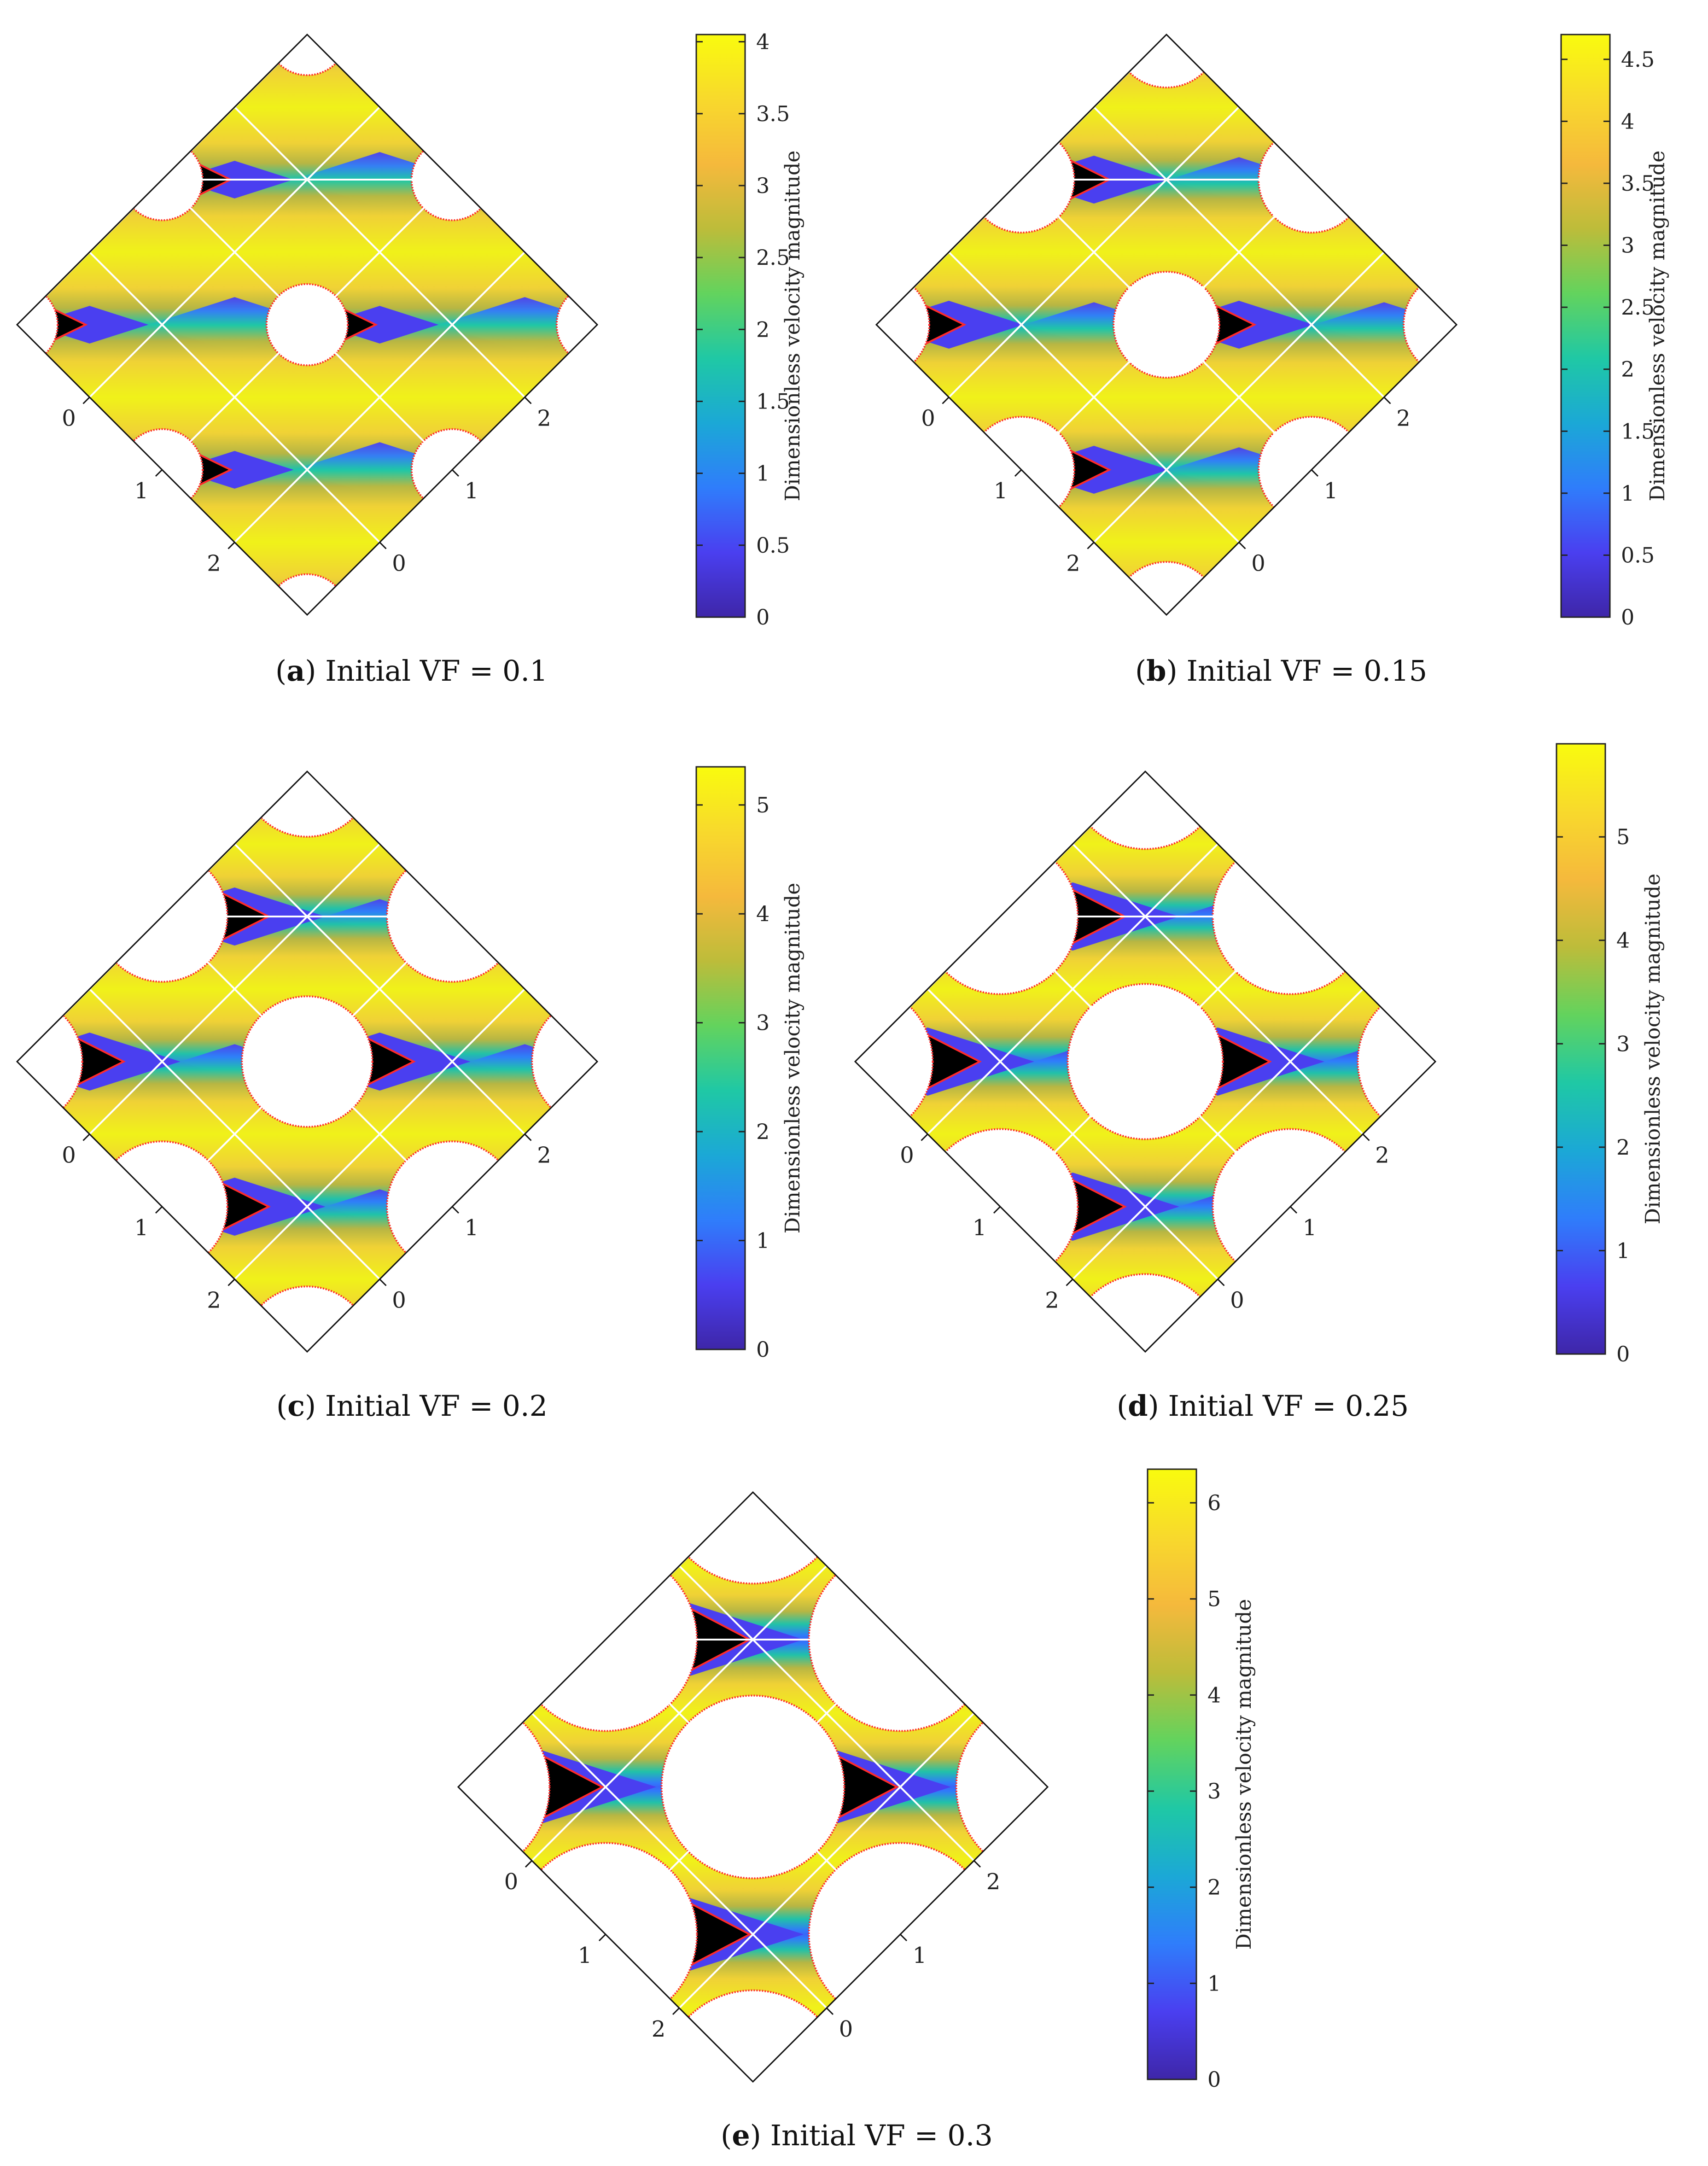  Describe the element at coordinates (881, 2135) in the screenshot. I see `caption-text: Initial VF = 0.3` at that location.